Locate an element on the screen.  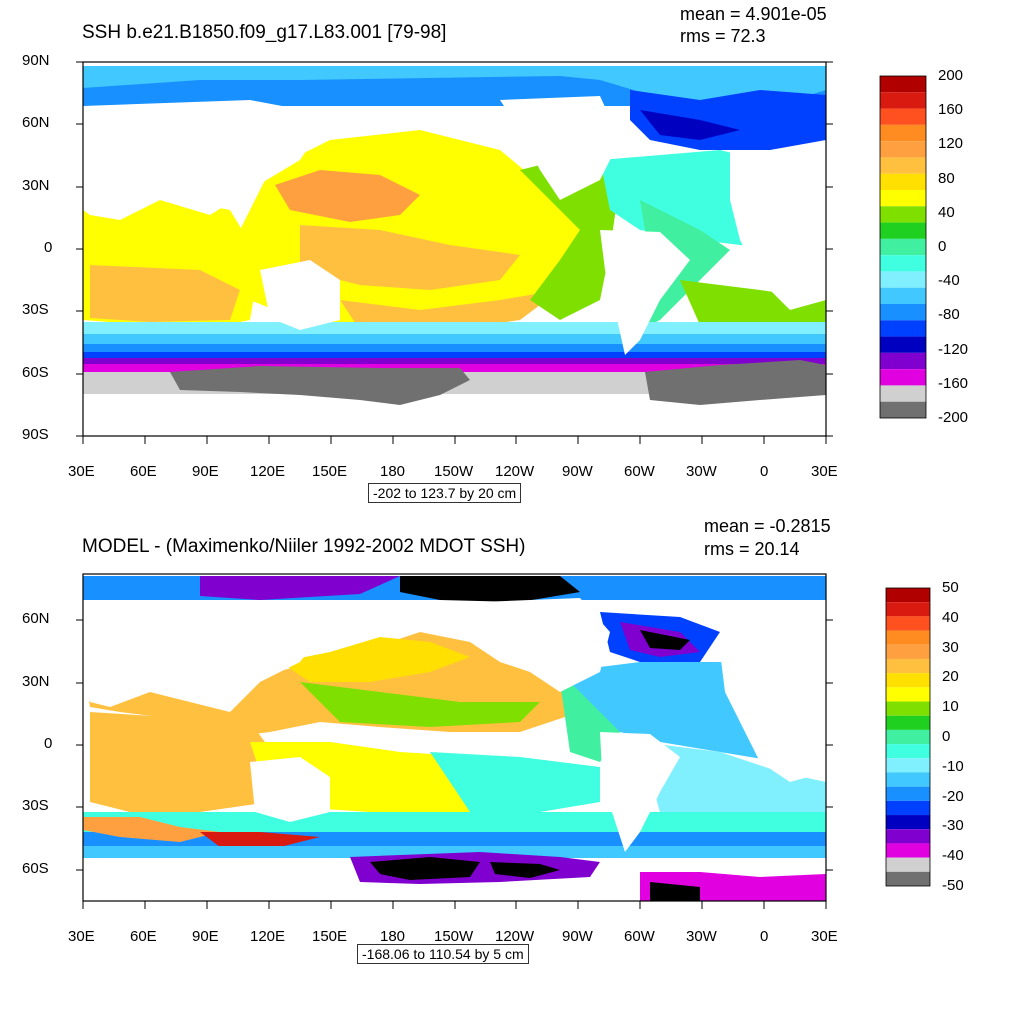
rms-stat: rms = 72.3 is located at coordinates (723, 36).